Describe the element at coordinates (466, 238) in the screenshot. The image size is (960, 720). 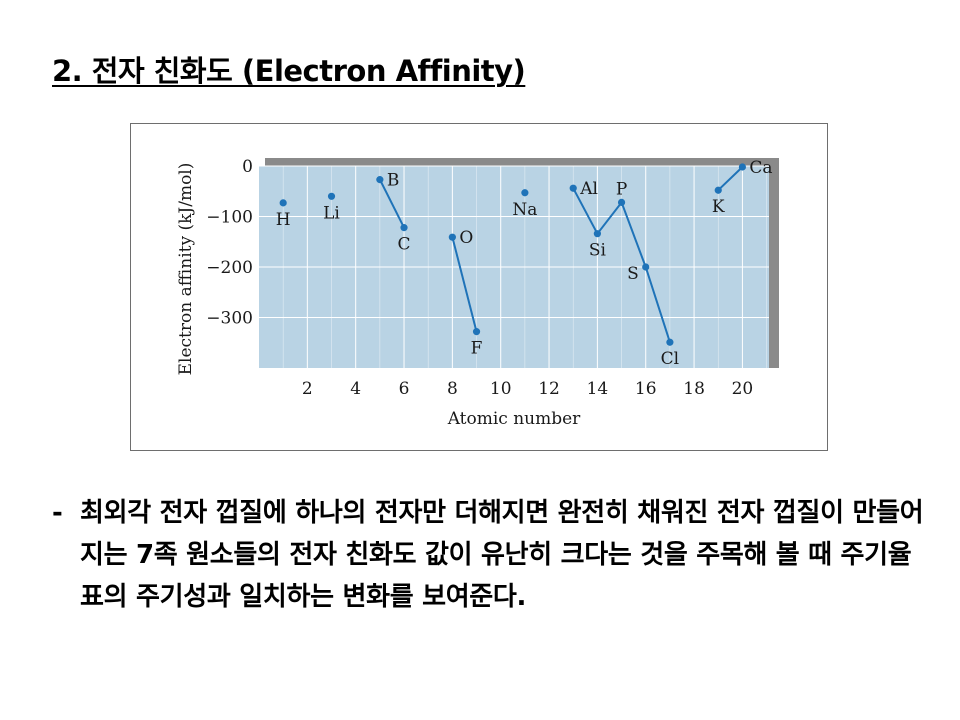
I see `data-label-o: O` at that location.